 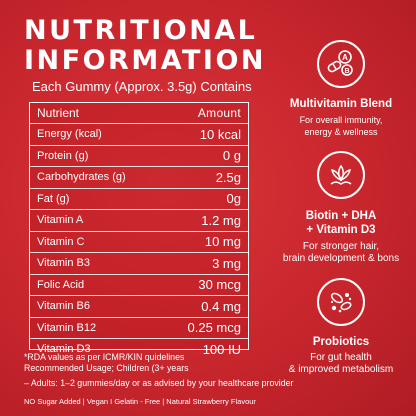 I want to click on nutrient-amount: 0.25 mcg, so click(x=214, y=328).